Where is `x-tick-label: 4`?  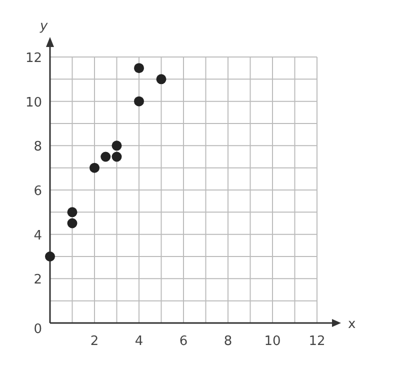
x-tick-label: 4 is located at coordinates (139, 341).